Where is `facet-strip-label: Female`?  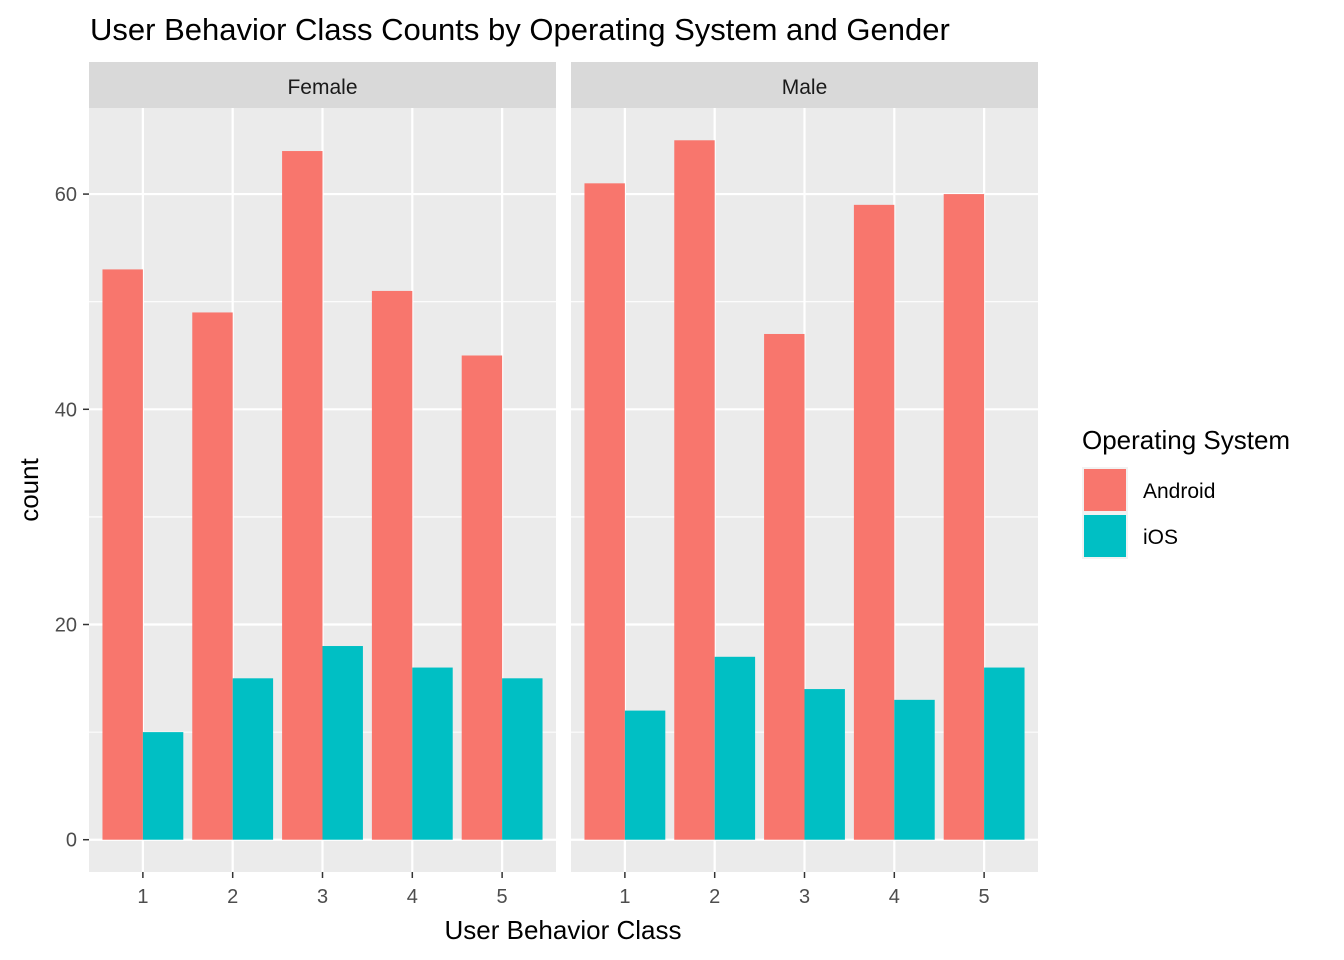 facet-strip-label: Female is located at coordinates (322, 87).